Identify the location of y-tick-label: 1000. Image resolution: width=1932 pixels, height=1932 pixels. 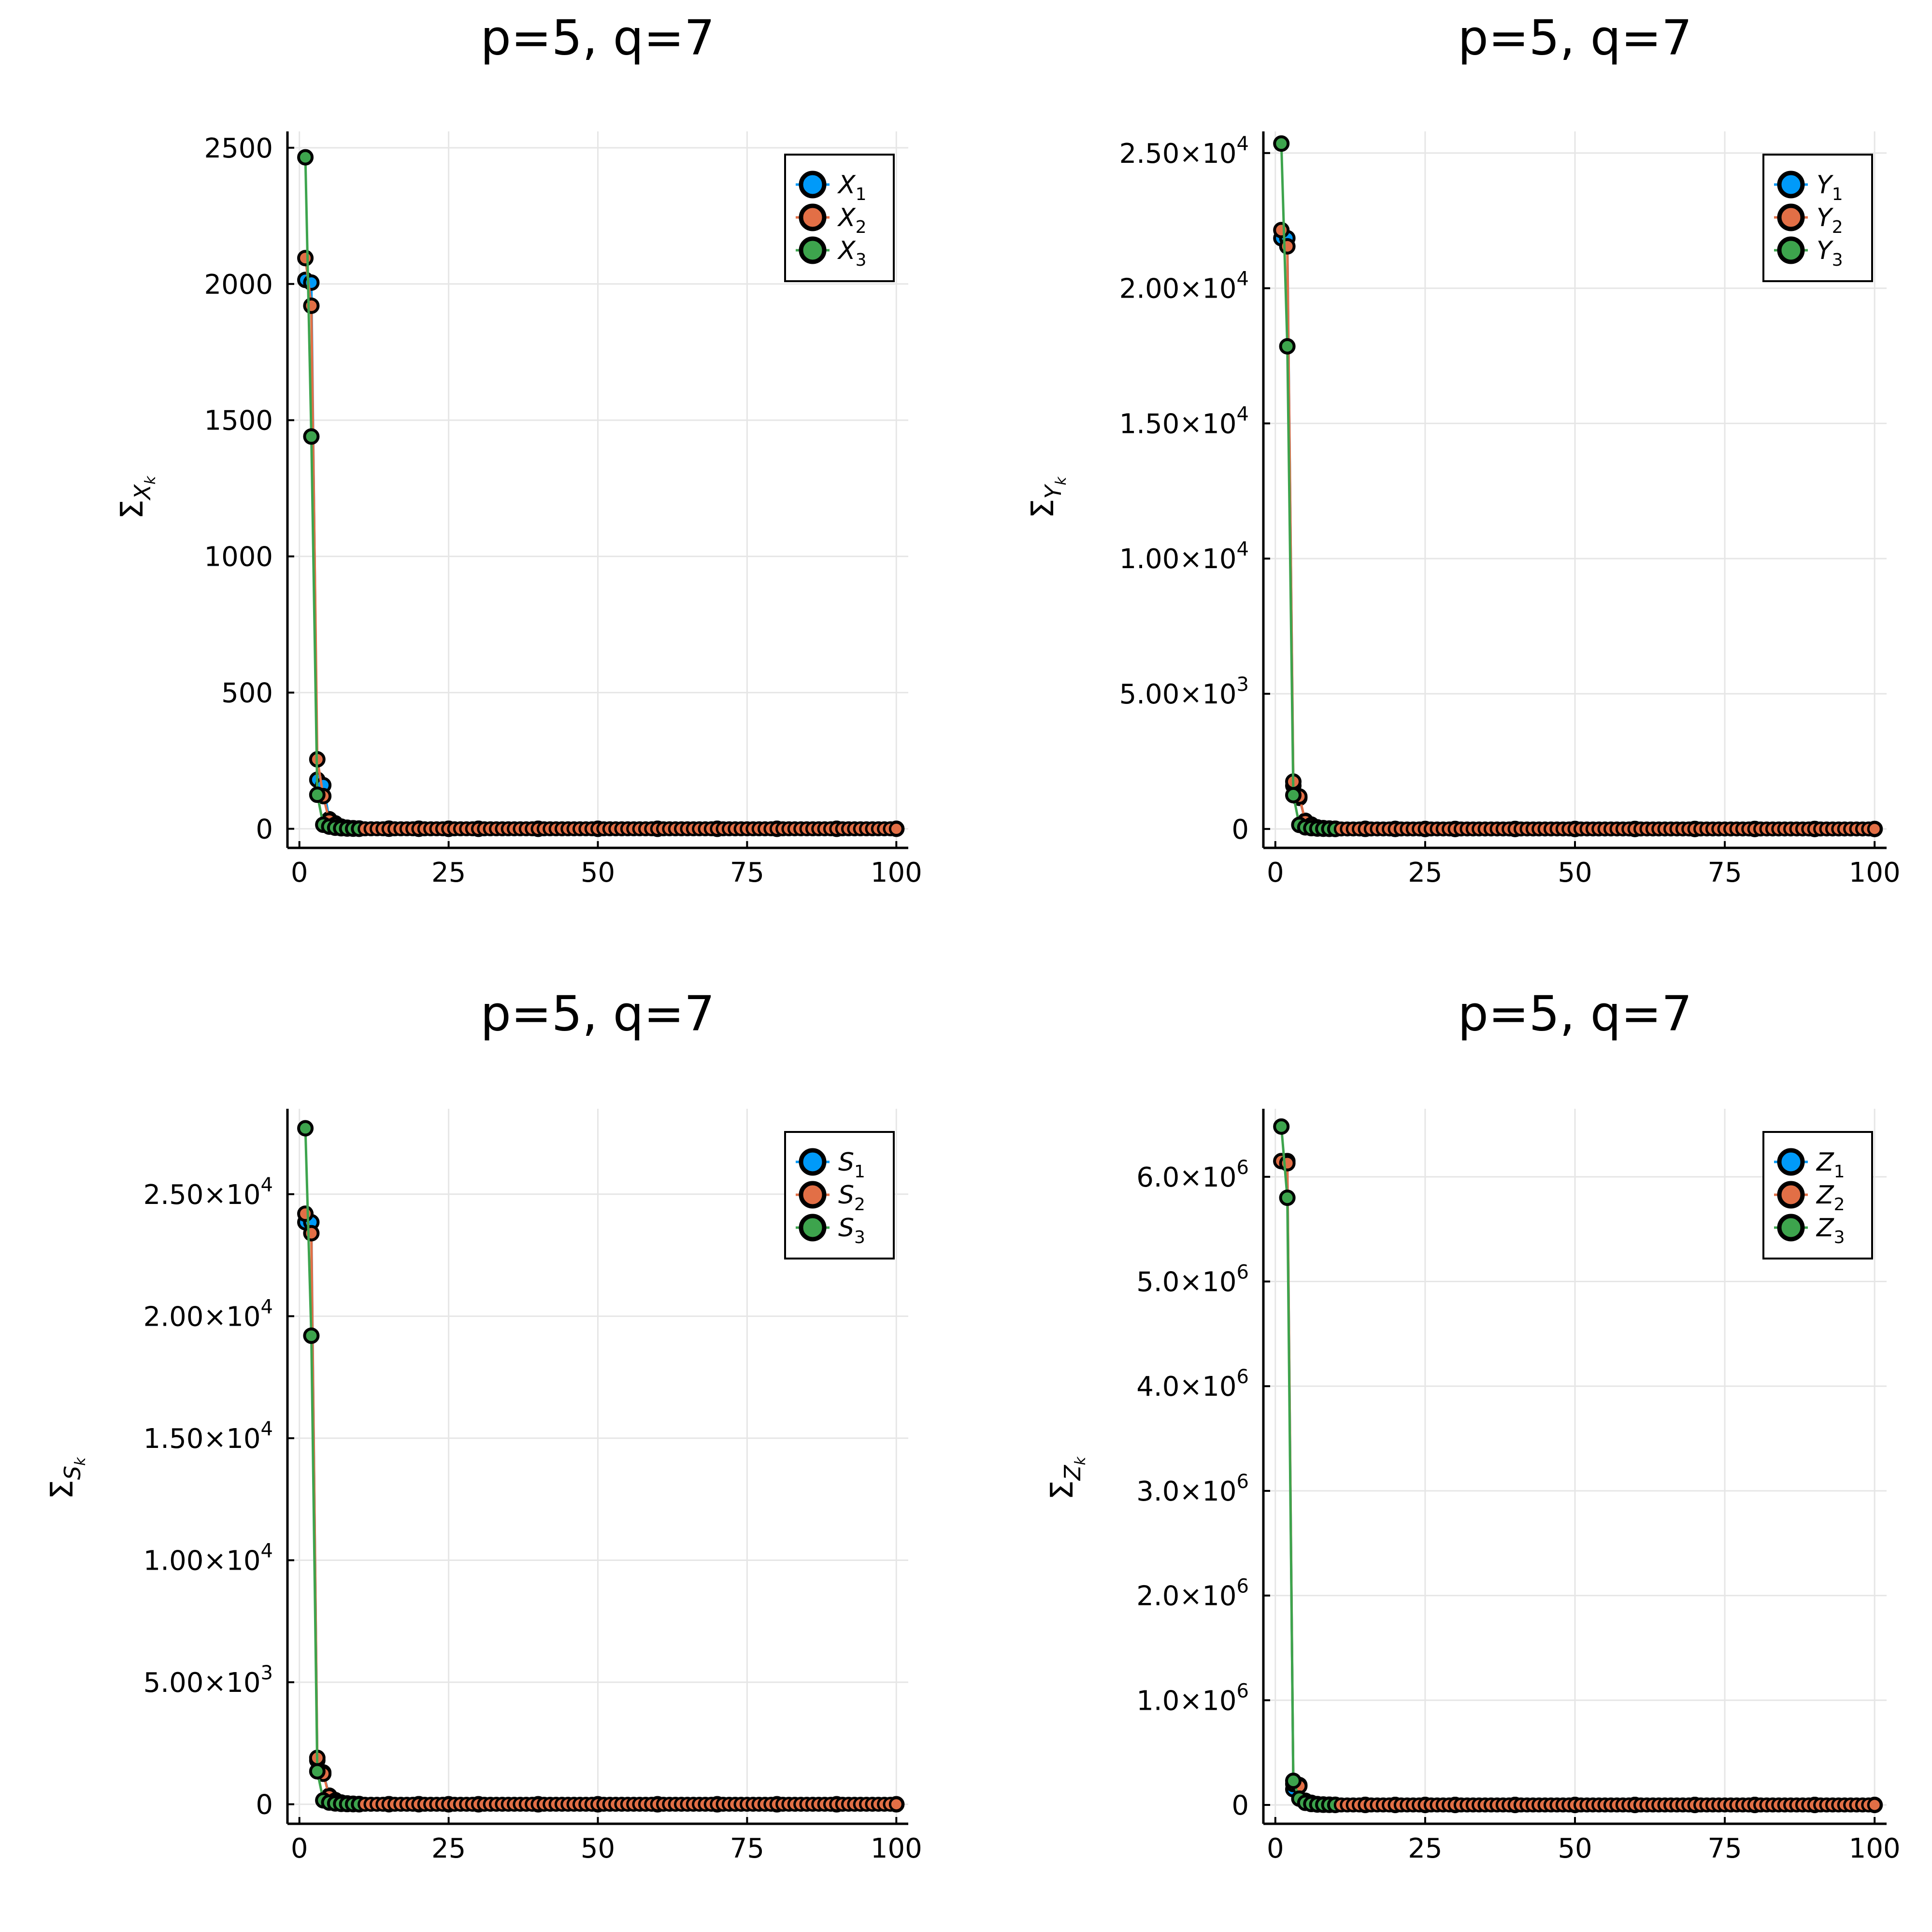
(239, 558).